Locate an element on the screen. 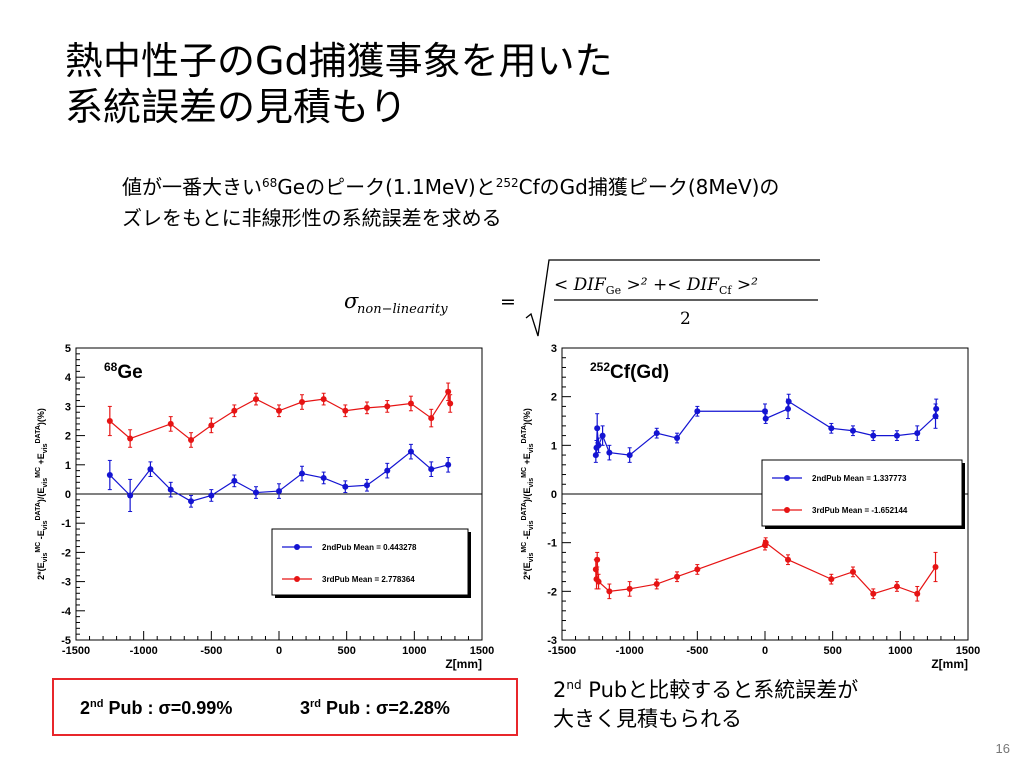 The width and height of the screenshot is (1024, 768). desc-part-1: 値が一番大きい is located at coordinates (192, 187).